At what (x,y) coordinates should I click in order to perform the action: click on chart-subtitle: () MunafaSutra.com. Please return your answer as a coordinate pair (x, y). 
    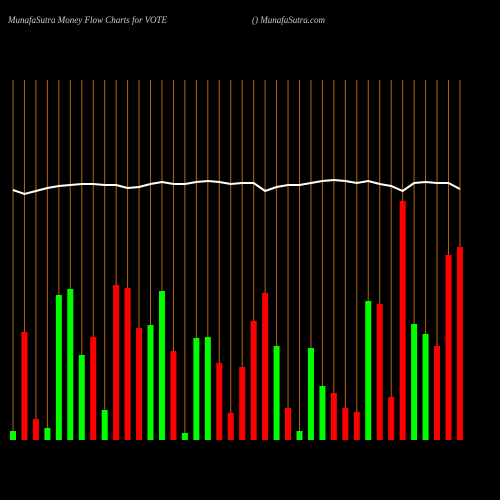
    Looking at the image, I should click on (288, 20).